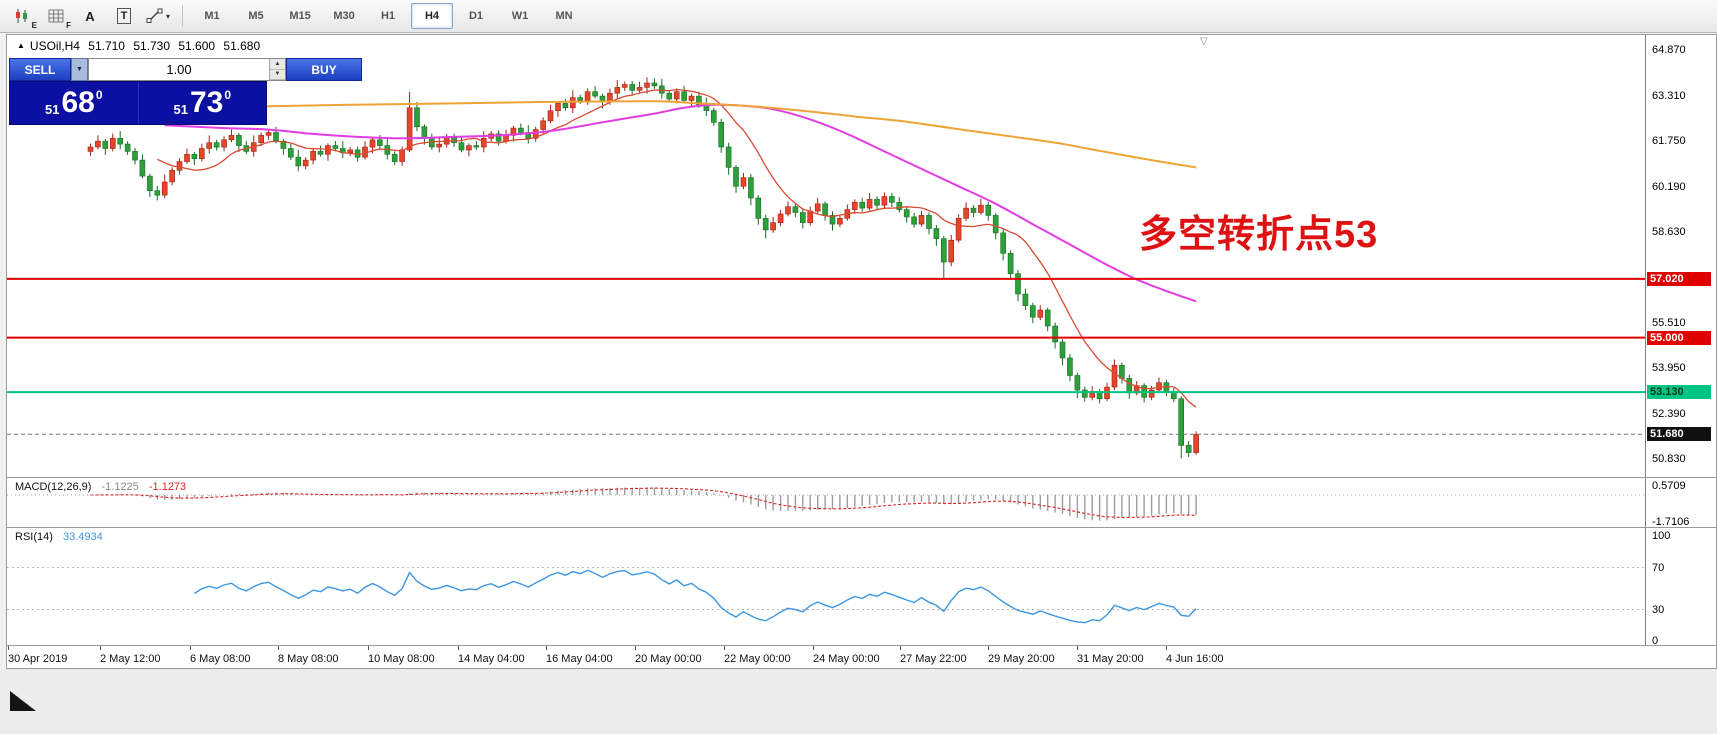 Image resolution: width=1717 pixels, height=734 pixels. I want to click on toolbar-separator, so click(183, 16).